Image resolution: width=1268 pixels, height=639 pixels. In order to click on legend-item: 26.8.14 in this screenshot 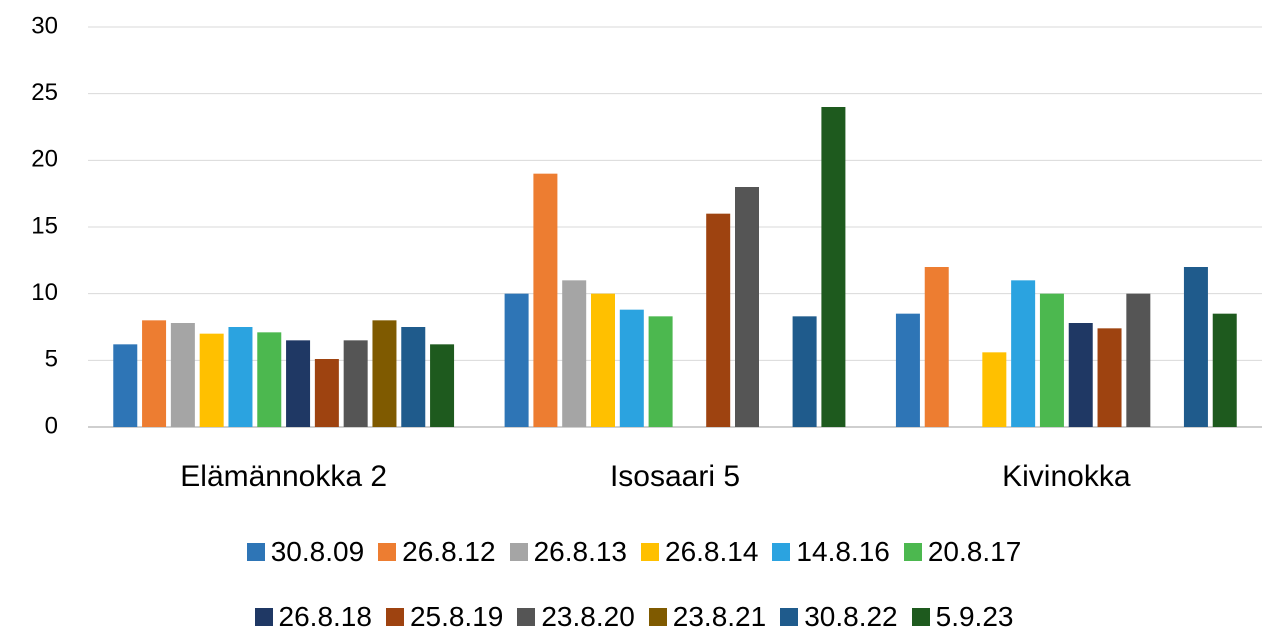, I will do `click(699, 552)`.